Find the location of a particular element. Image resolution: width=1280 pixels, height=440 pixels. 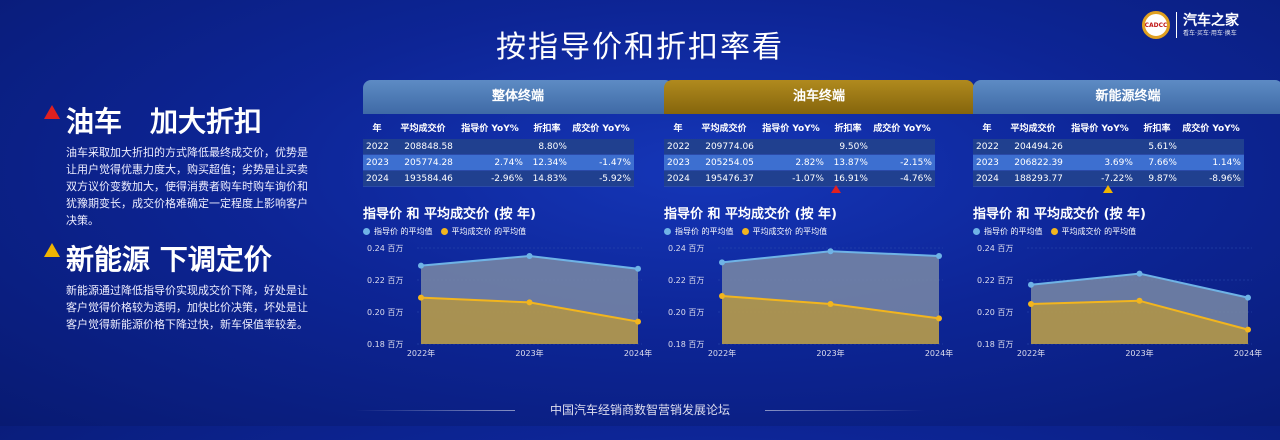

table-cell: 16.91% is located at coordinates (848, 178).